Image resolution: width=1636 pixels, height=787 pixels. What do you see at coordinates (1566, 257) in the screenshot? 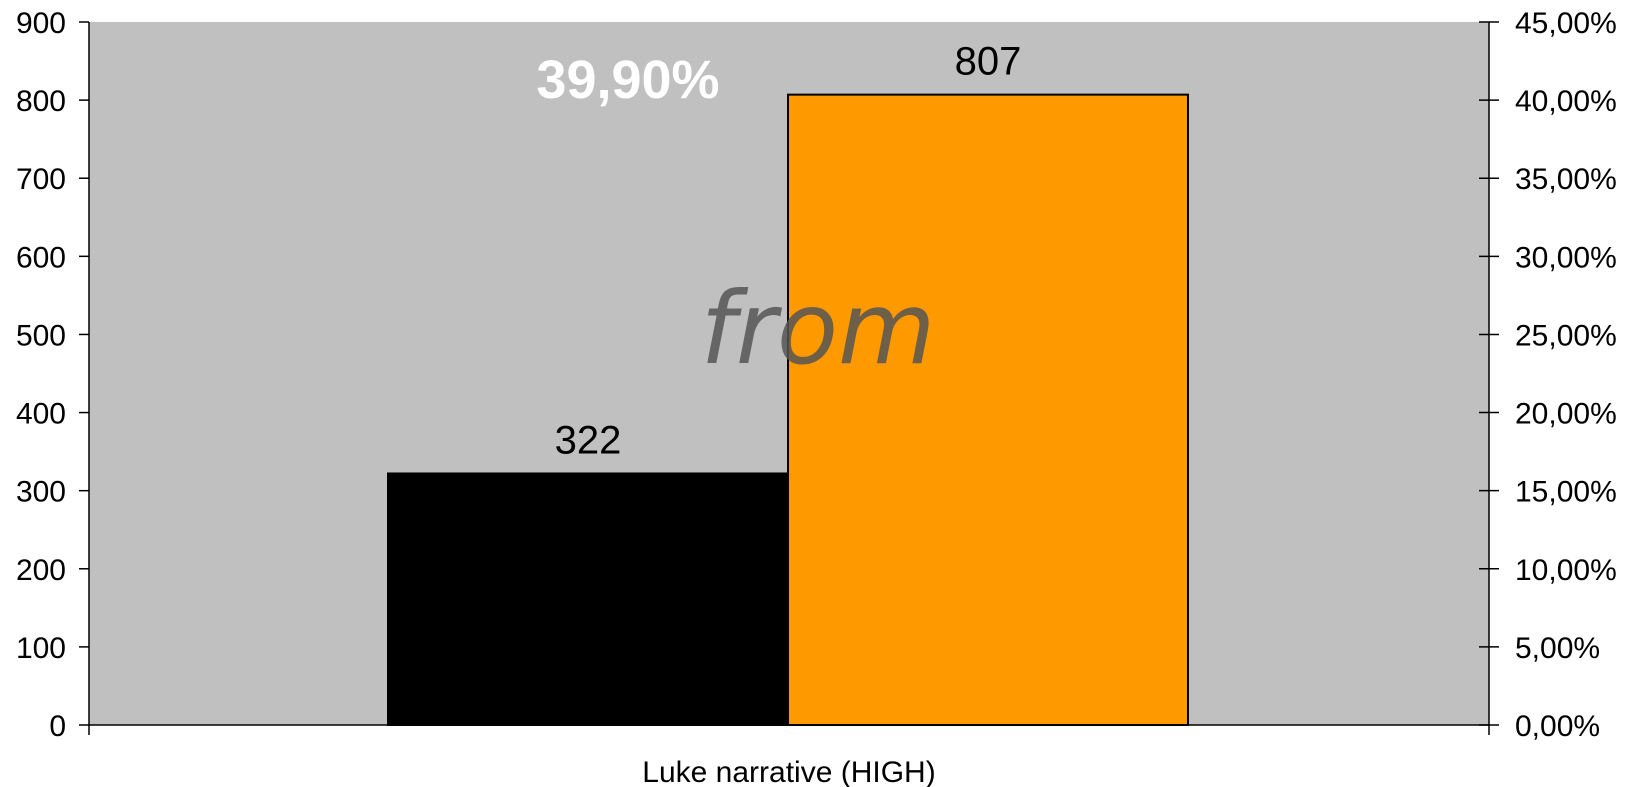
I see `y-tick-label-right: 30,00%` at bounding box center [1566, 257].